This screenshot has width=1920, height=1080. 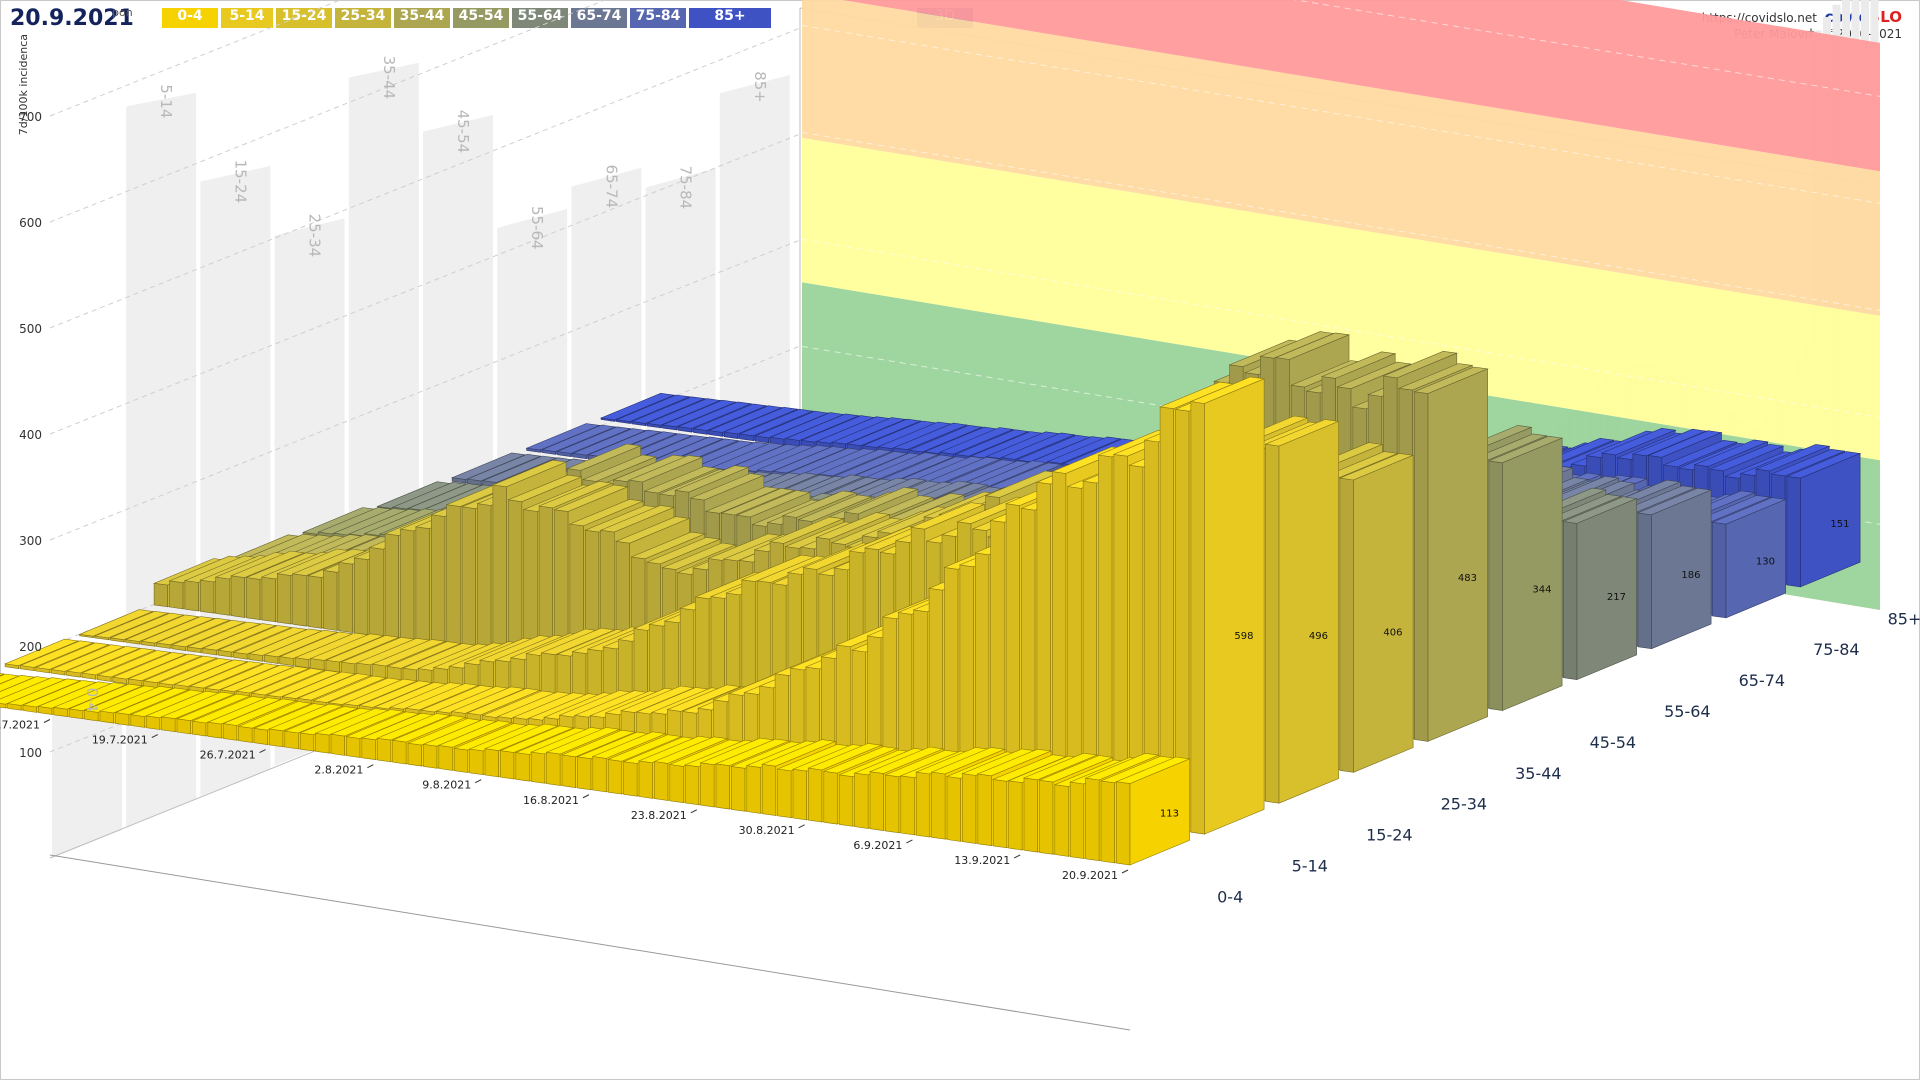 I want to click on back-wall-bar, so click(x=87, y=771).